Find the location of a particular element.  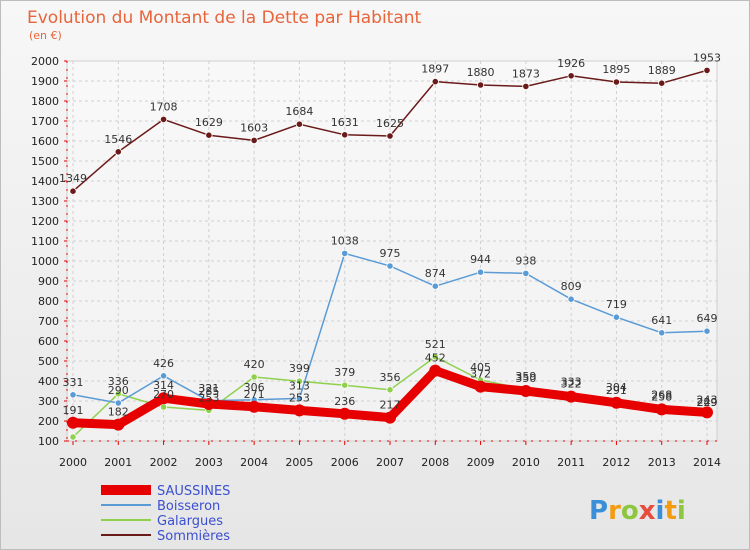

data-label: 719 is located at coordinates (616, 304).